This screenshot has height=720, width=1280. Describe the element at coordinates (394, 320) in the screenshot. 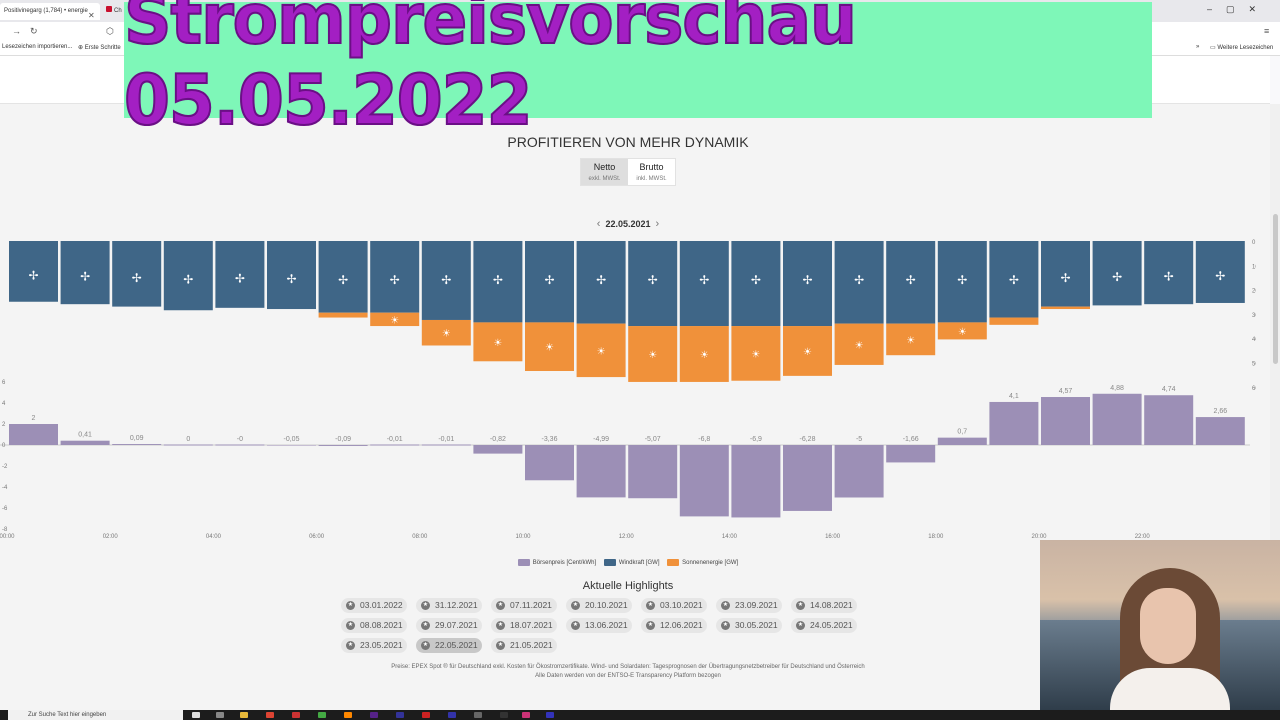

I see `sun-icon: ☀` at that location.